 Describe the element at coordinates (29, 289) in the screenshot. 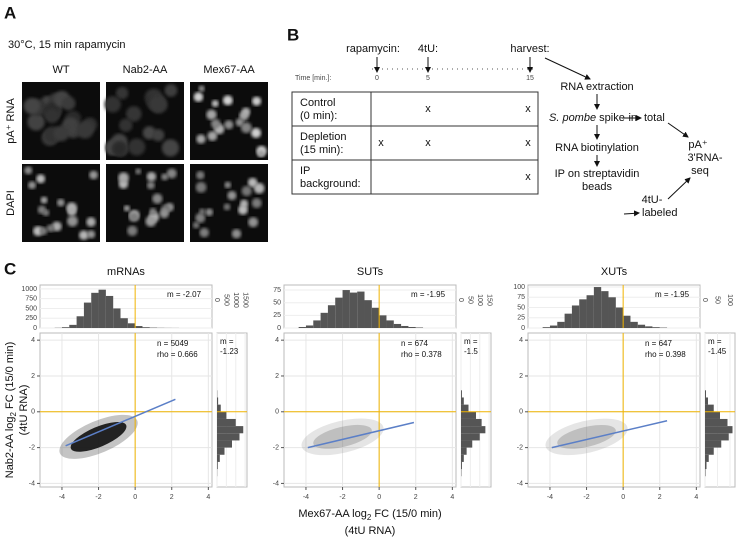

I see `y-tick-label: 1000` at that location.